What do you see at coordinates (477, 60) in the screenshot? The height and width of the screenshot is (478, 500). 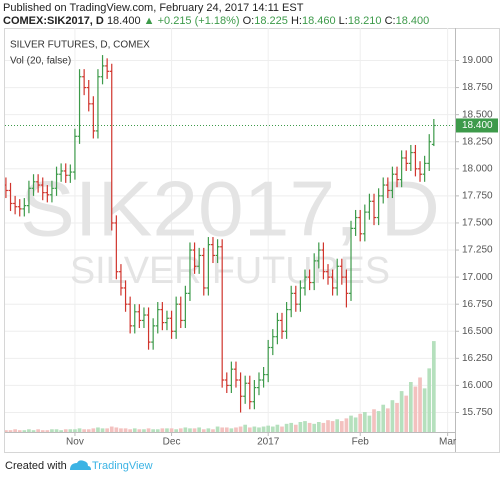 I see `y-tick-label: 19.000` at bounding box center [477, 60].